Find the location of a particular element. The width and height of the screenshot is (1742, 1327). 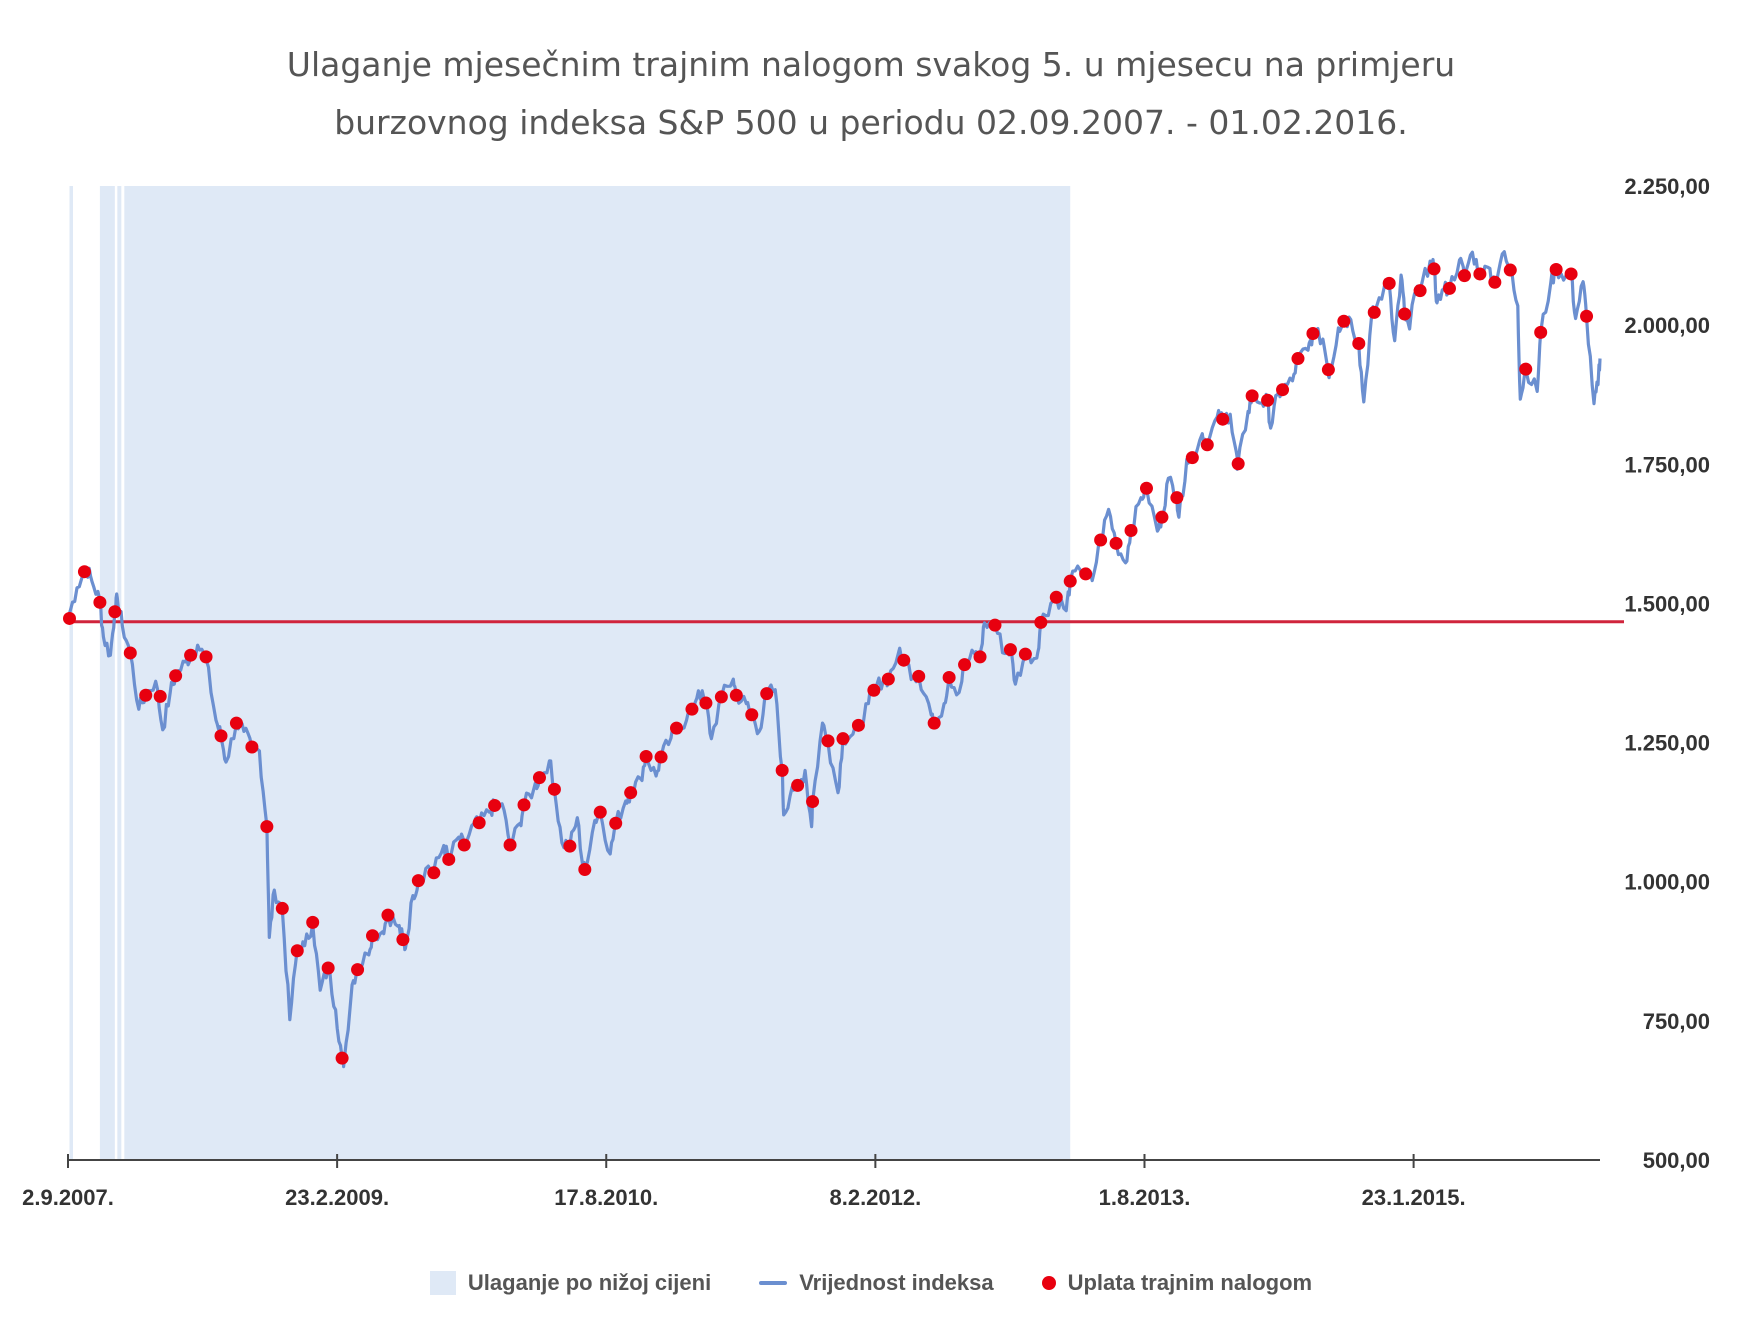

legend-swatch-dot is located at coordinates (1048, 1283).